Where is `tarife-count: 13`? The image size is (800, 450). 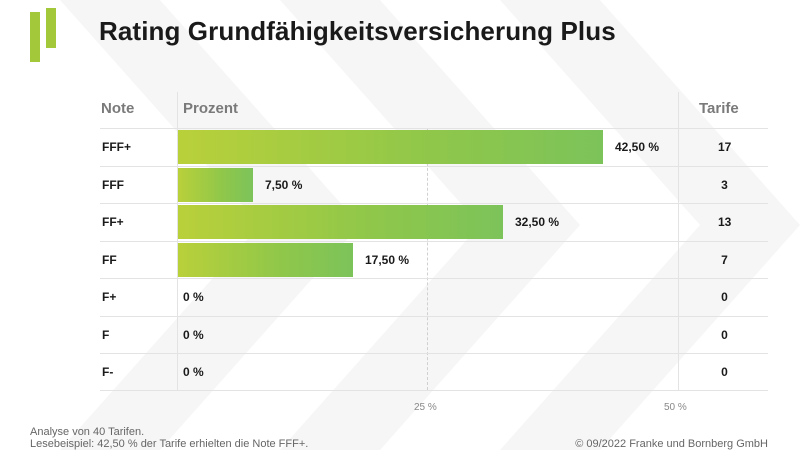
tarife-count: 13 is located at coordinates (725, 222).